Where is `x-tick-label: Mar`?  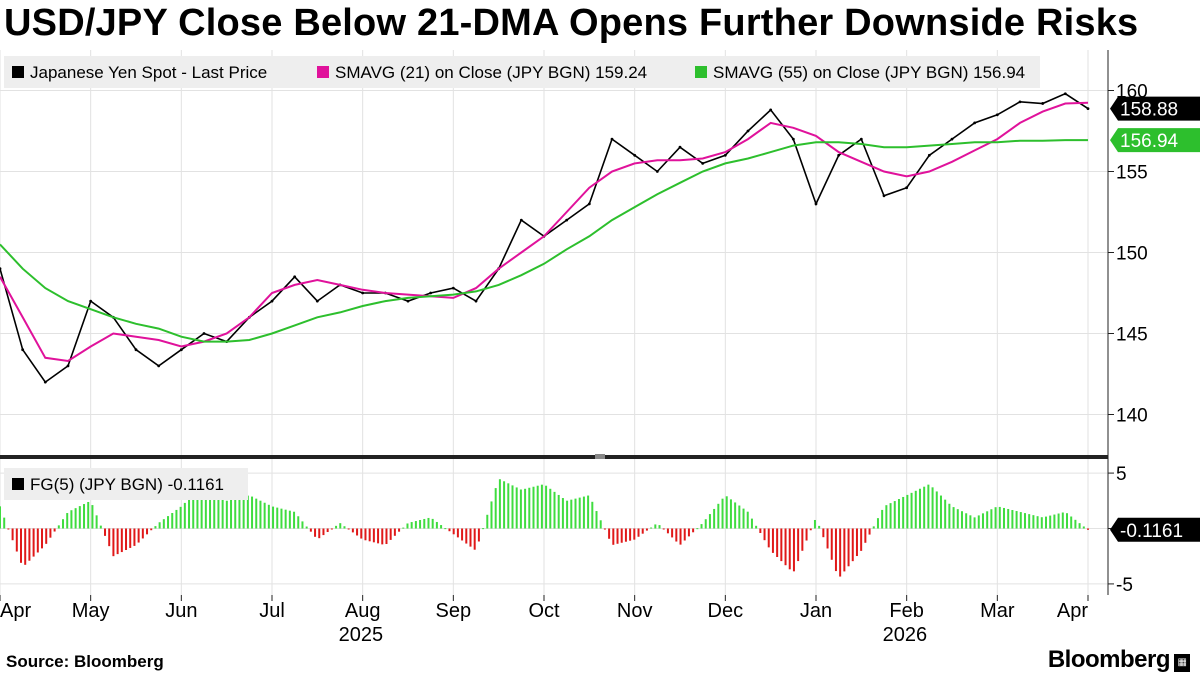
x-tick-label: Mar is located at coordinates (997, 611).